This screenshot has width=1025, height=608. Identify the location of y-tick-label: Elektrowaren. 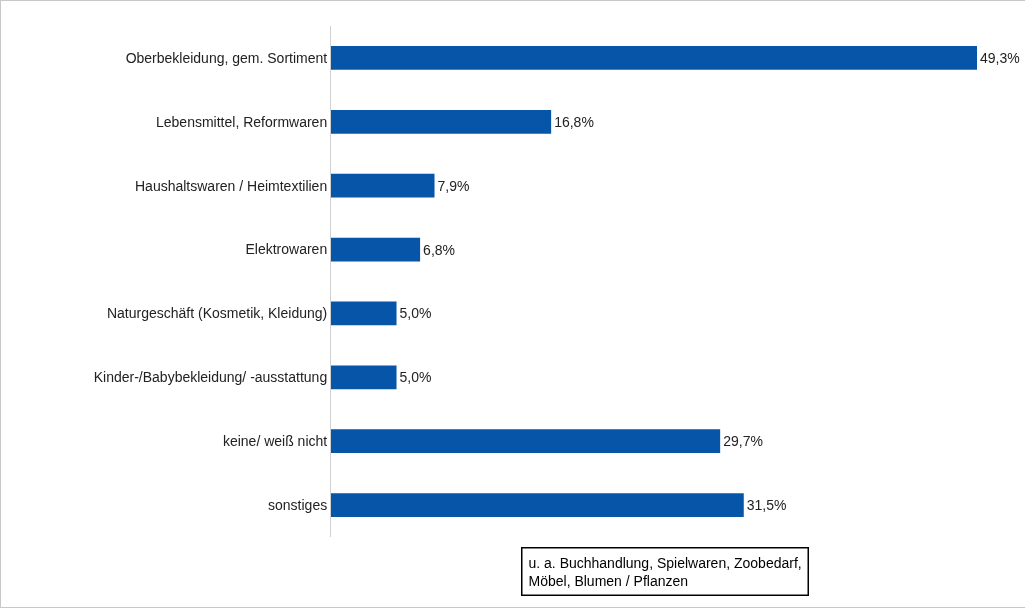
(286, 249).